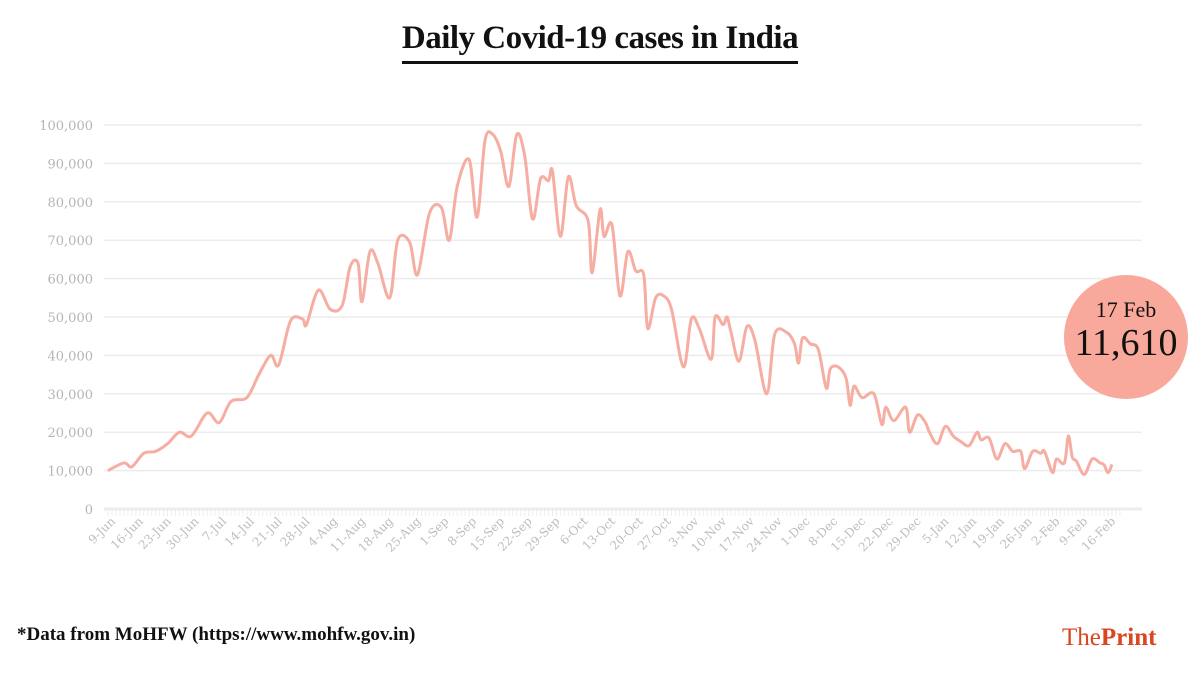  Describe the element at coordinates (434, 531) in the screenshot. I see `x-tick-label: 1-Sep` at that location.